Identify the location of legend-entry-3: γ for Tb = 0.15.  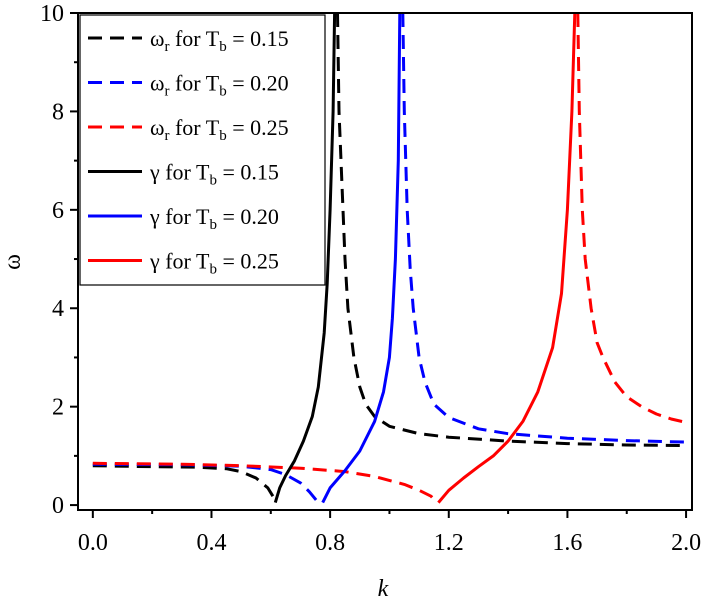
(214, 174).